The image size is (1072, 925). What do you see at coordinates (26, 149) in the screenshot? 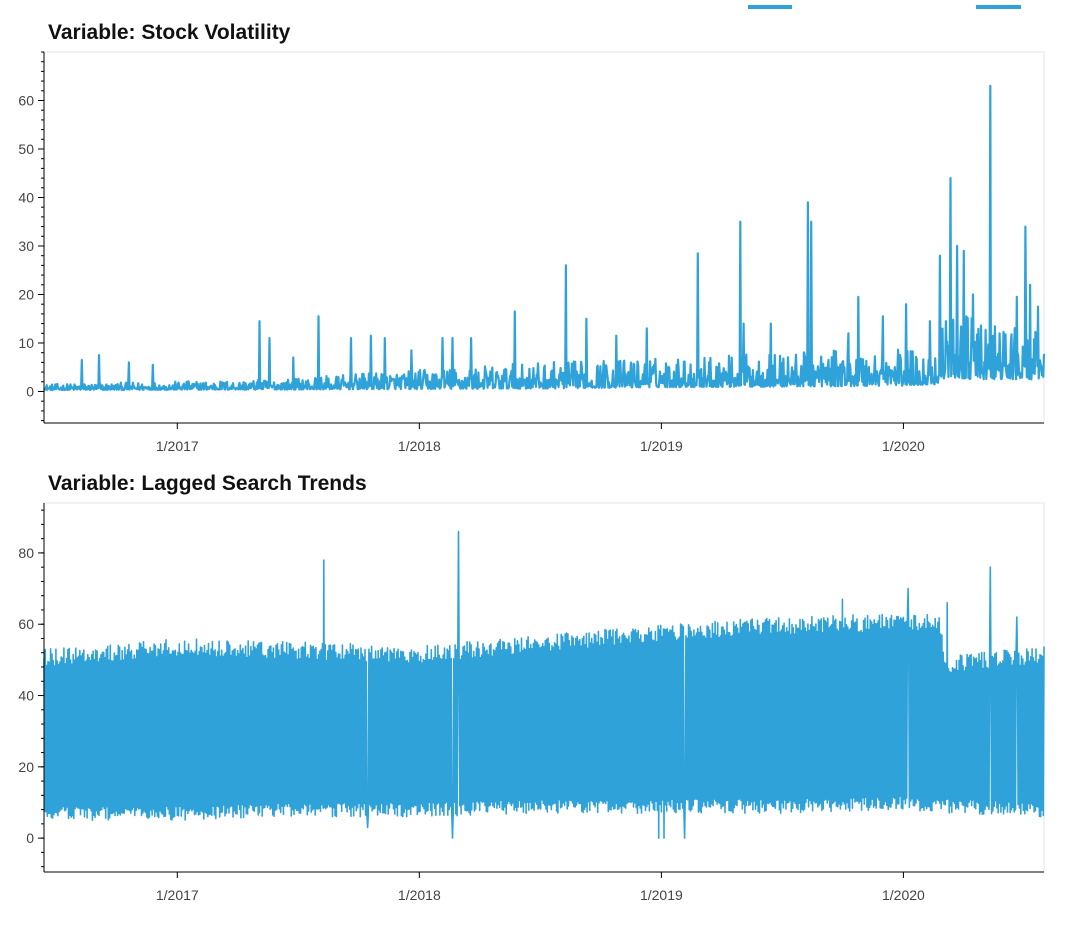
I see `y-tick-label: 50` at bounding box center [26, 149].